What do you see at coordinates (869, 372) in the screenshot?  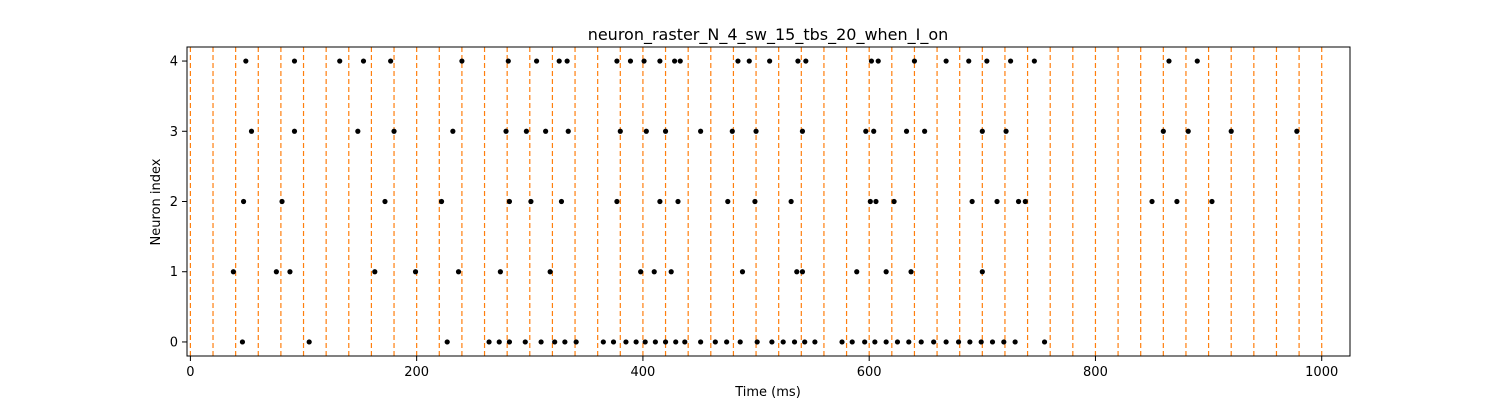 I see `x-tick-label: 600` at bounding box center [869, 372].